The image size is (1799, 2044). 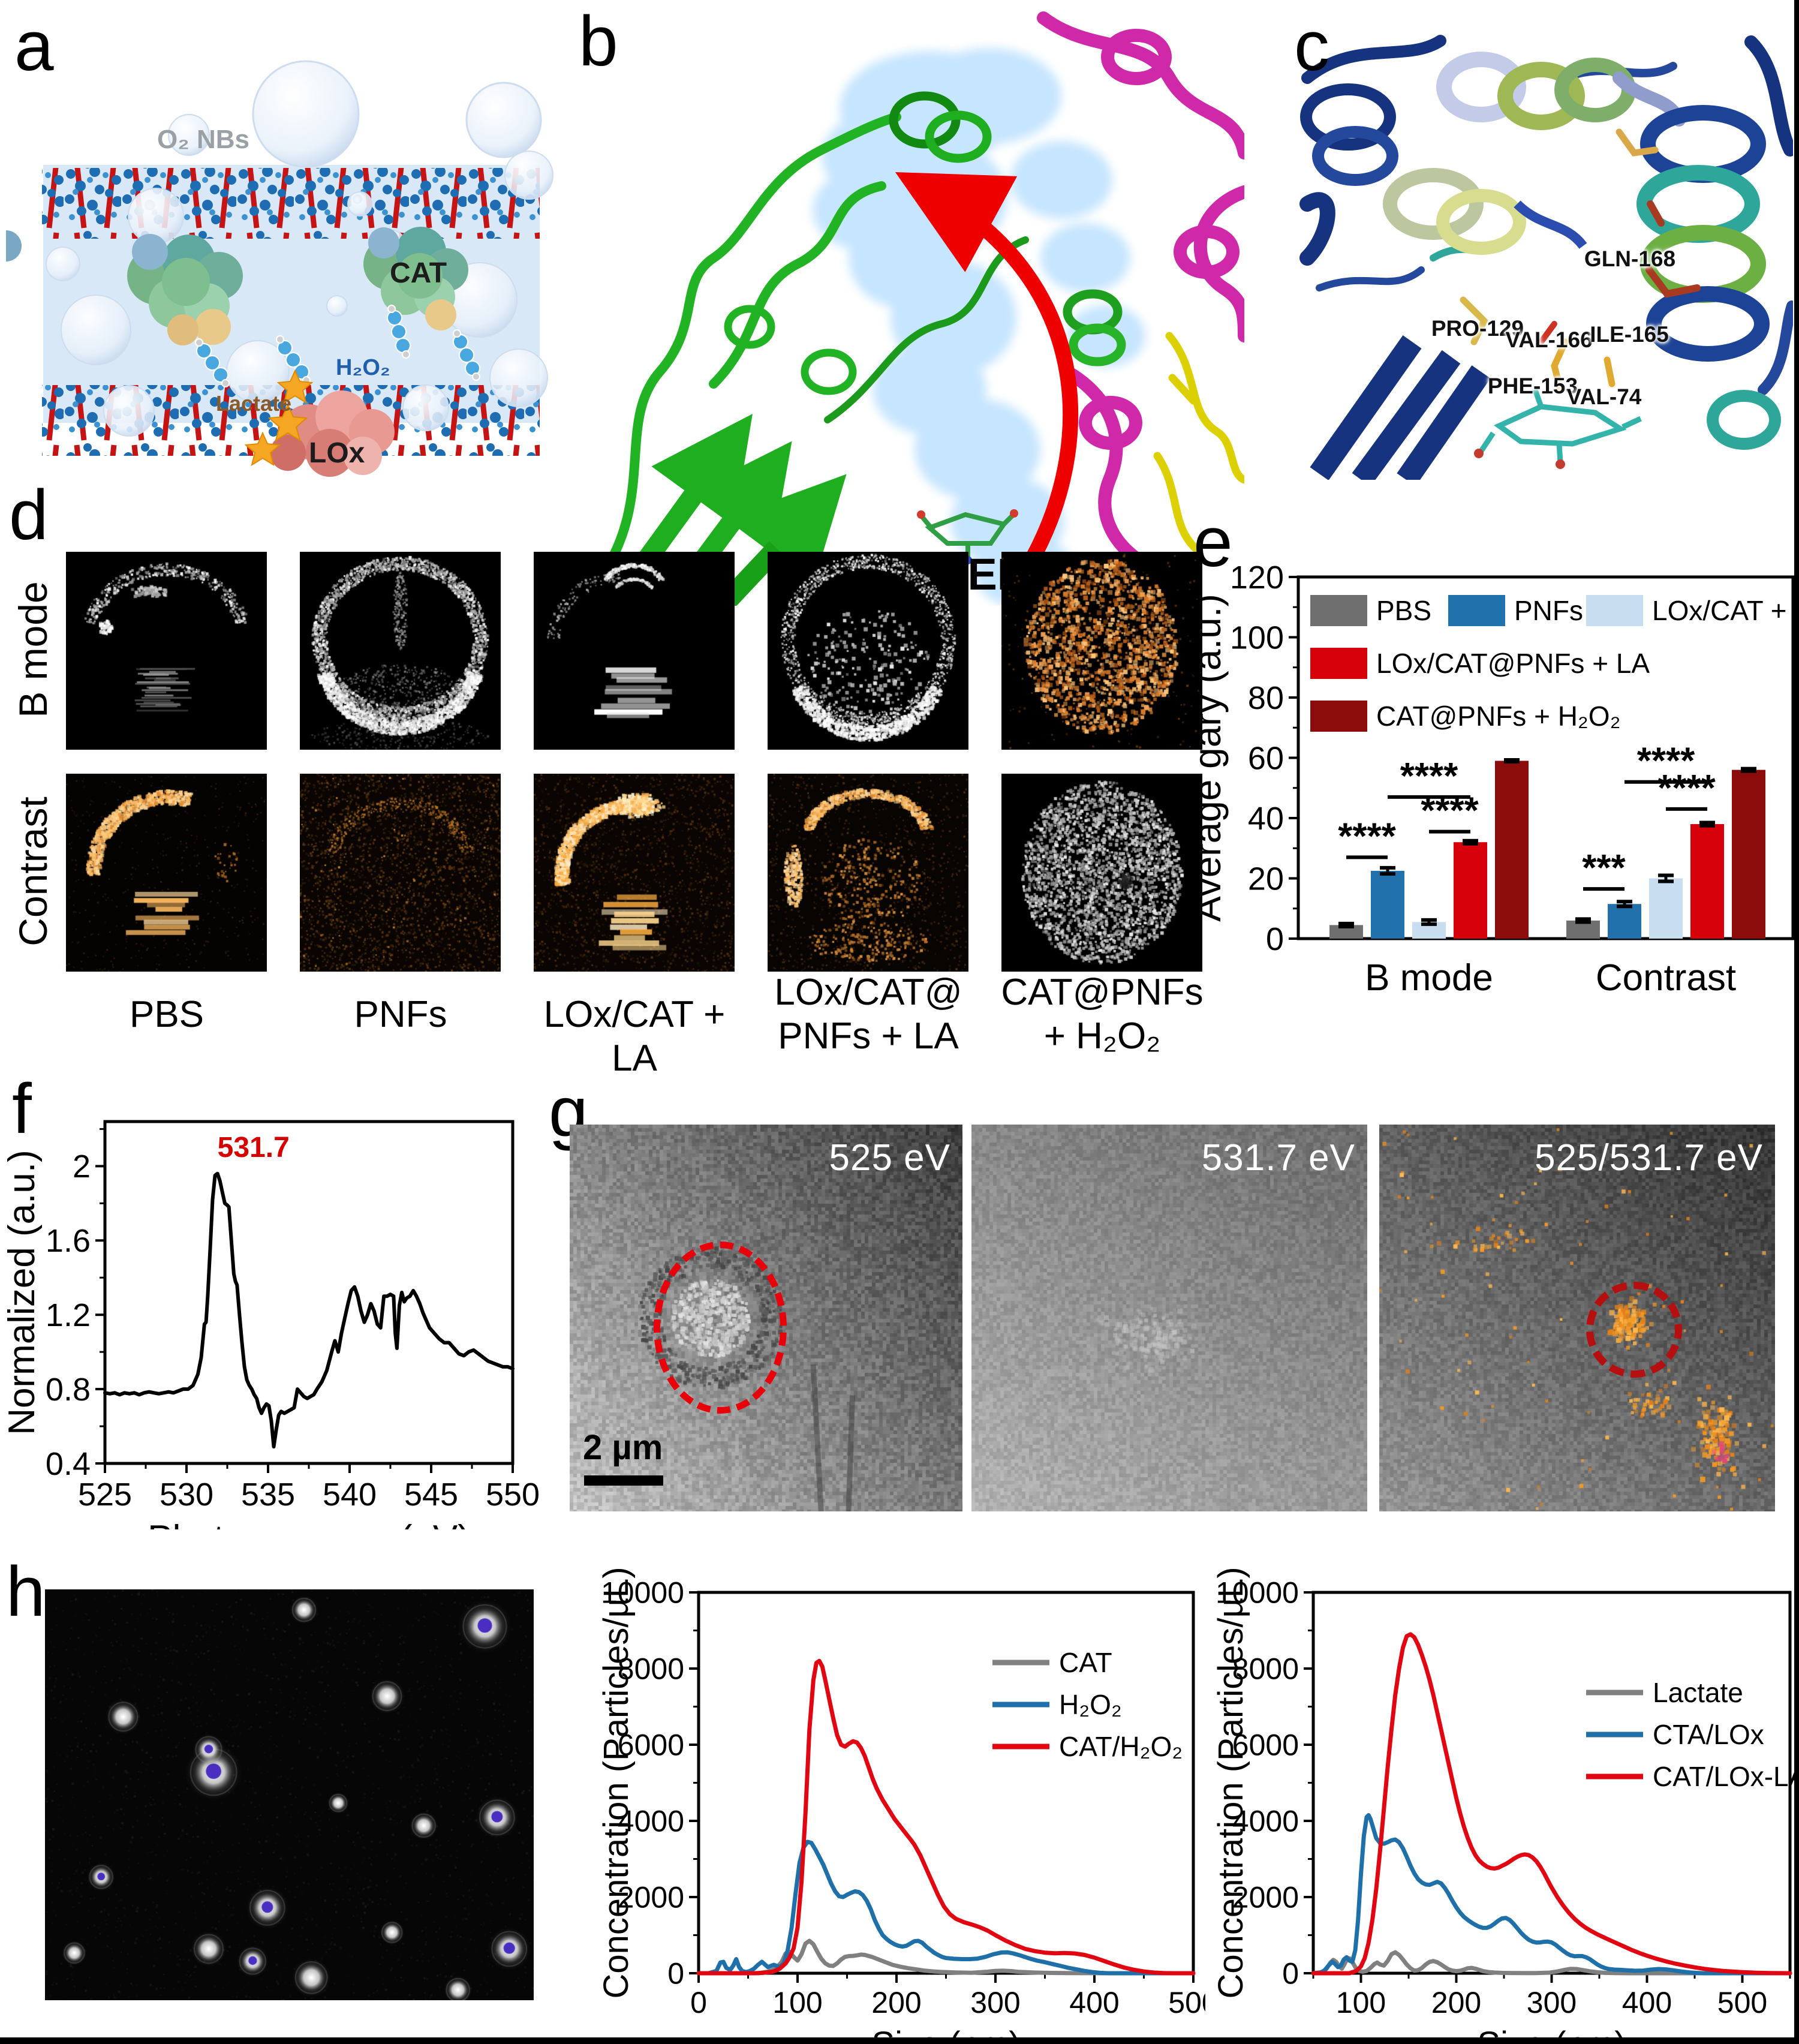 What do you see at coordinates (337, 453) in the screenshot?
I see `lox-label: LOx` at bounding box center [337, 453].